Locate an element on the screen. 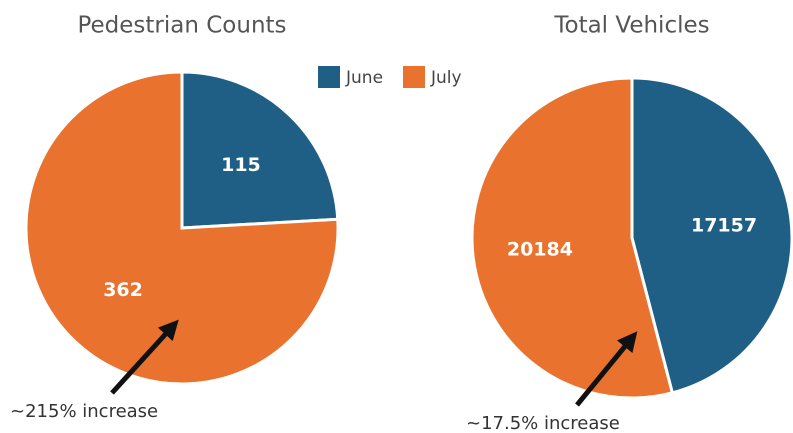 Image resolution: width=793 pixels, height=433 pixels. data-label: 17157 is located at coordinates (724, 226).